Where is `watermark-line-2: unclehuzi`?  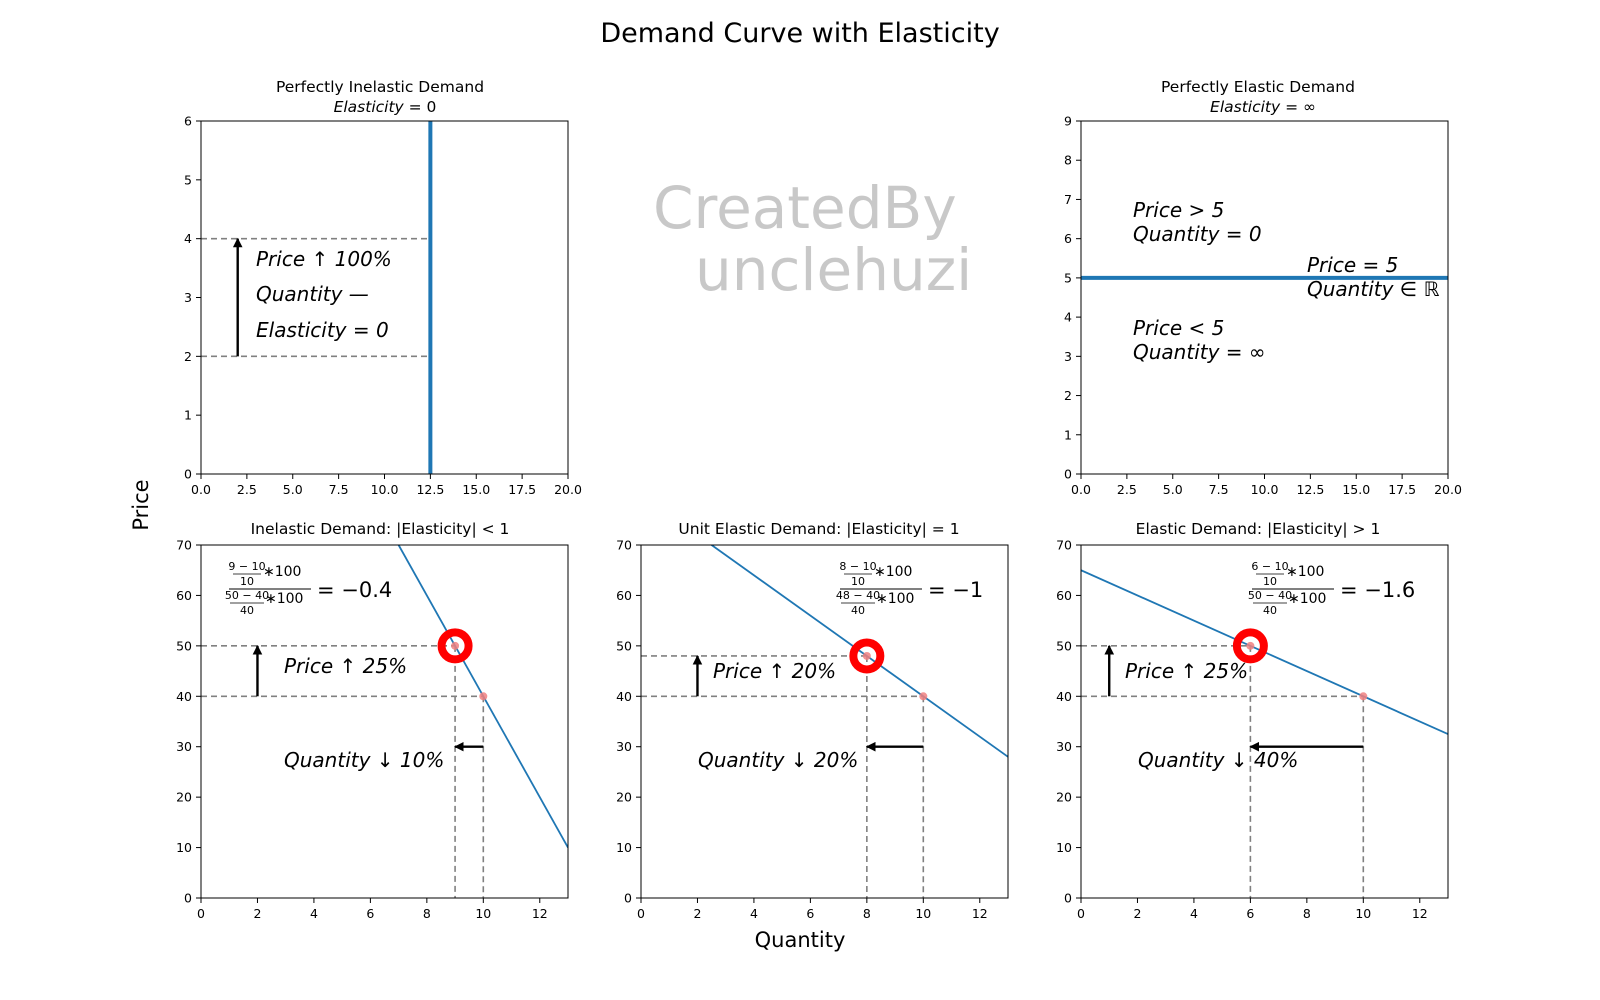 watermark-line-2: unclehuzi is located at coordinates (833, 270).